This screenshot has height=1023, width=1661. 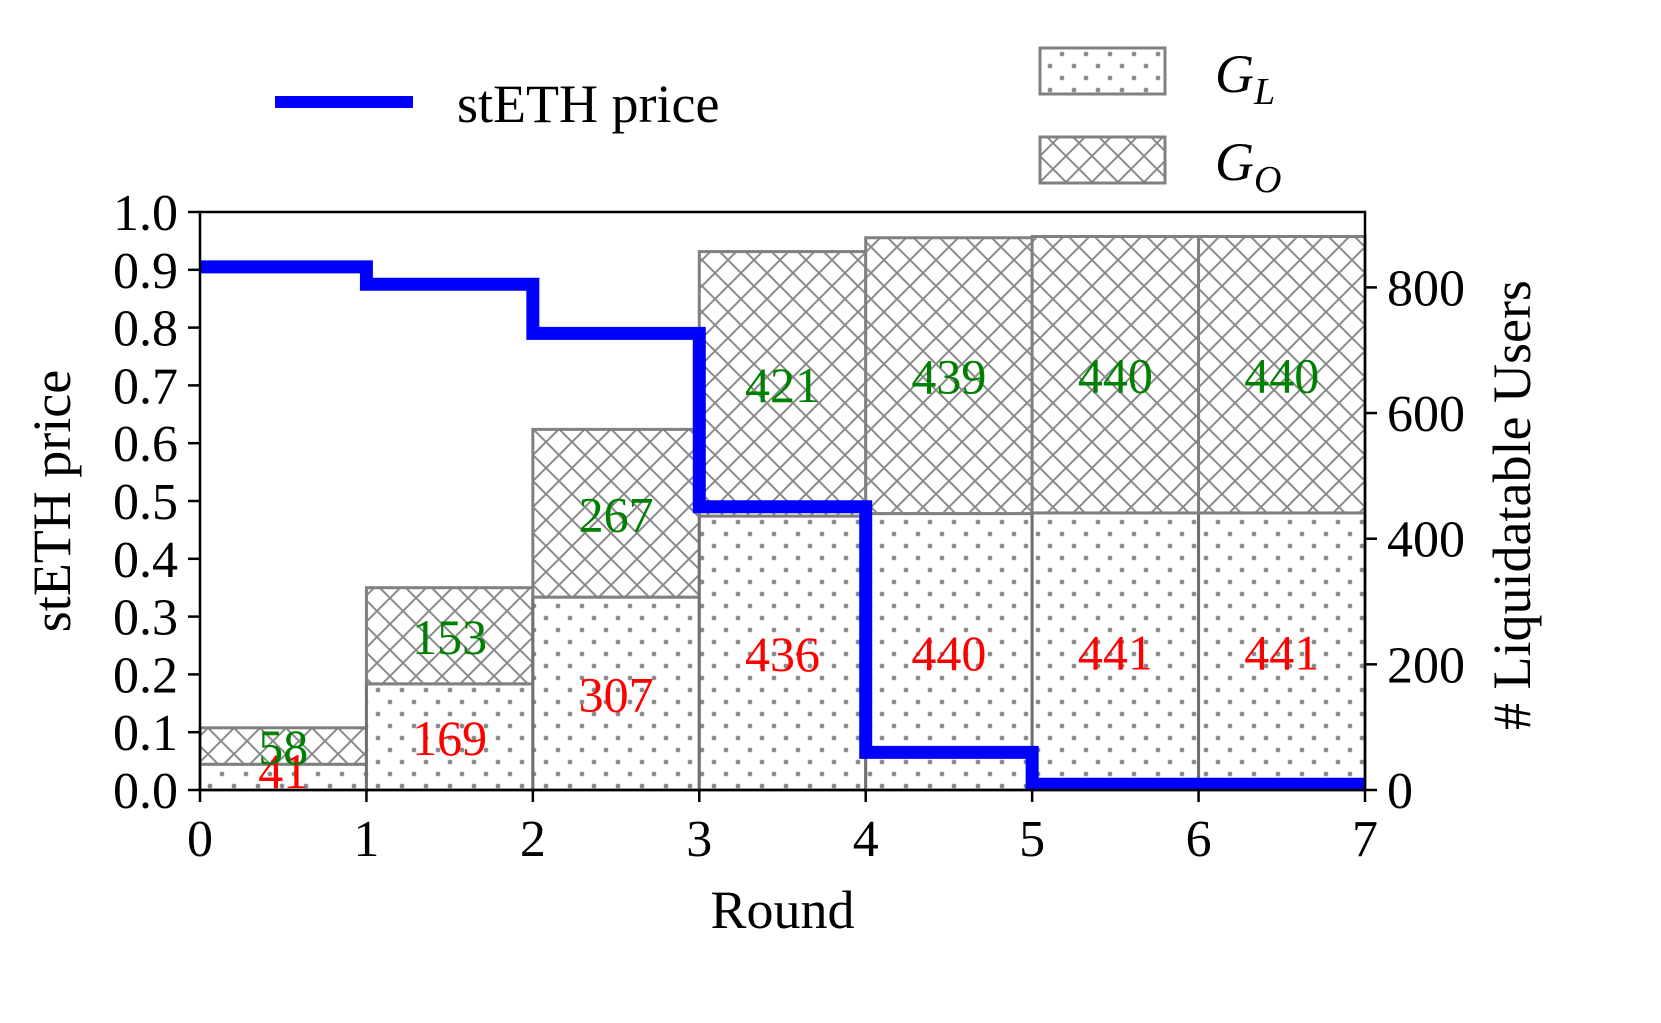 I want to click on y-tick-label: 0.5, so click(x=145, y=502).